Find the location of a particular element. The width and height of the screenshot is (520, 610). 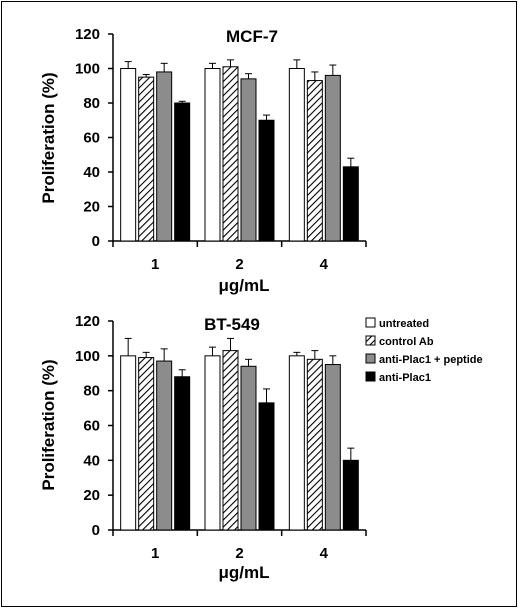

chart2-x-tick-label: 2 is located at coordinates (239, 553).